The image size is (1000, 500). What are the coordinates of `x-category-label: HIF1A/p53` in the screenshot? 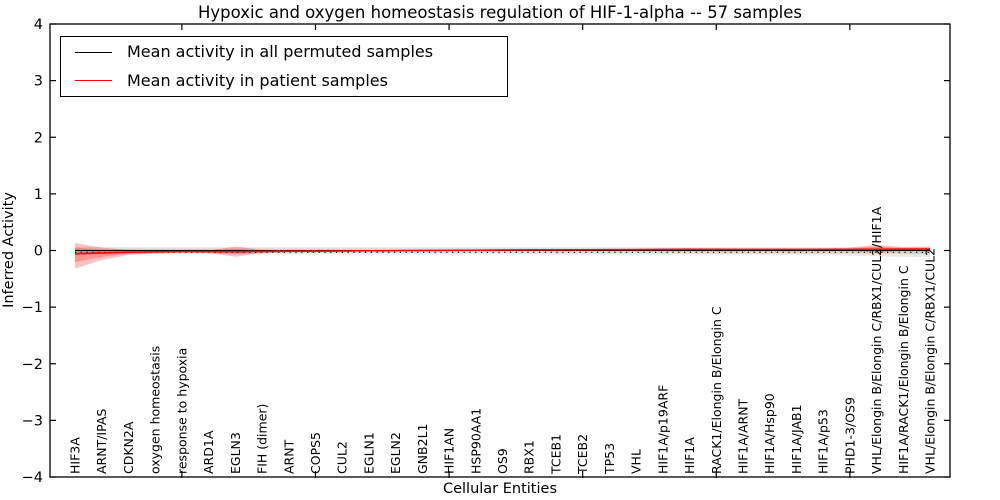 It's located at (823, 441).